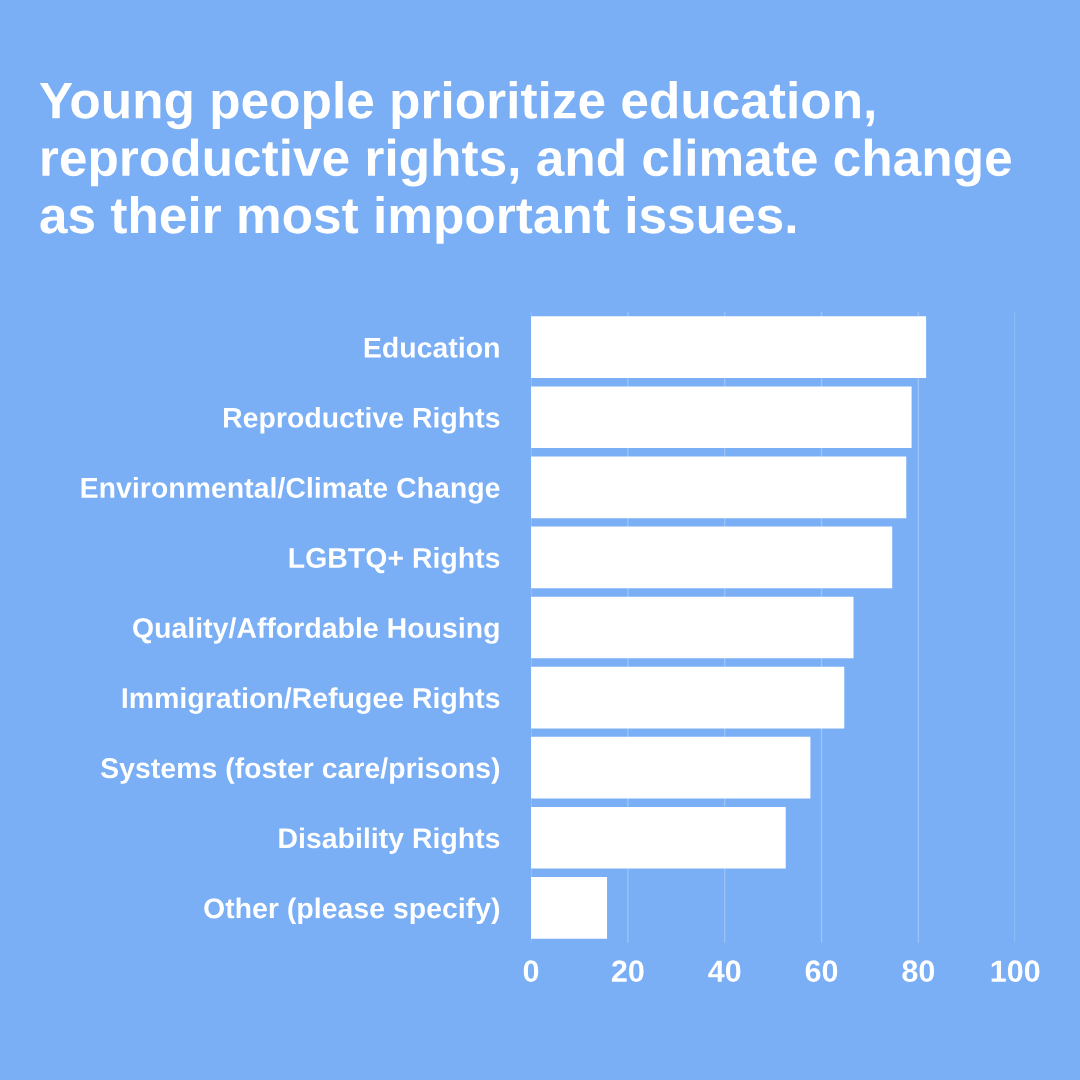 This screenshot has height=1080, width=1080. Describe the element at coordinates (361, 420) in the screenshot. I see `y-tick-label: Reproductive Rights` at that location.